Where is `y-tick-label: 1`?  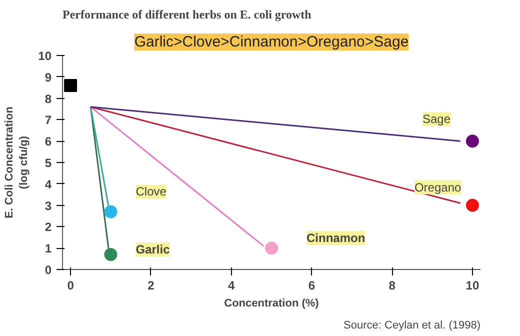 y-tick-label: 1 is located at coordinates (48, 249).